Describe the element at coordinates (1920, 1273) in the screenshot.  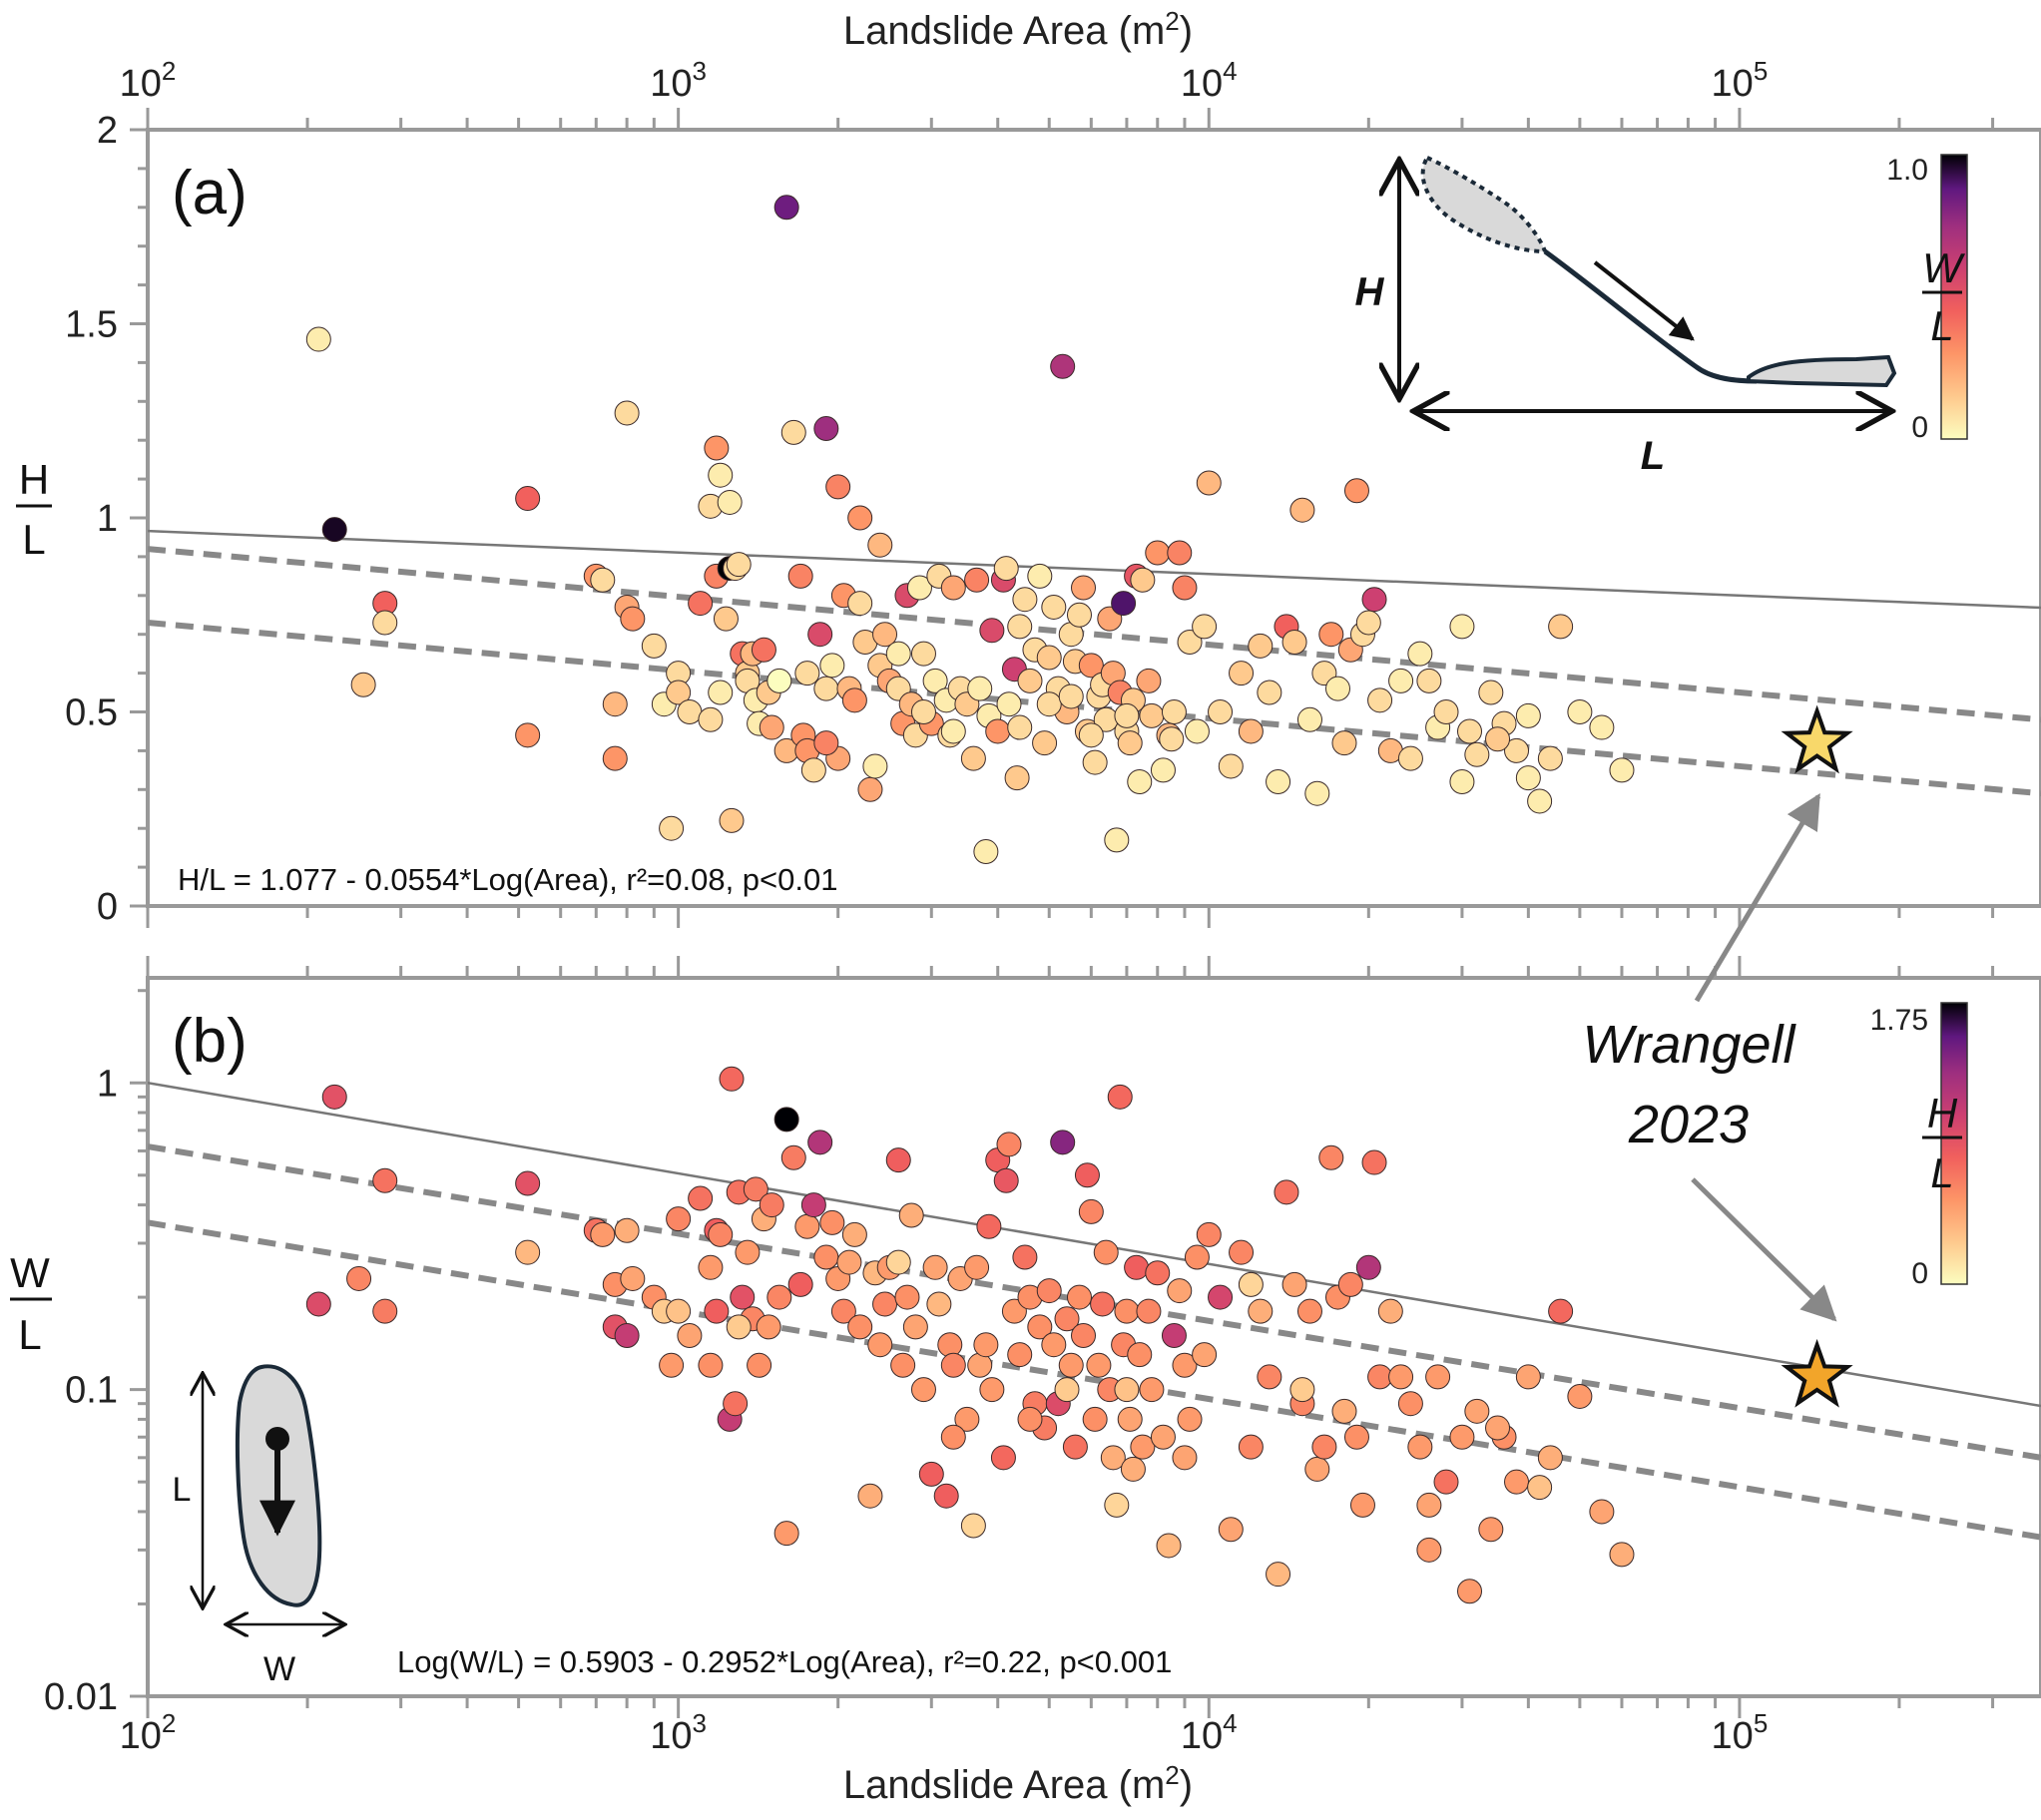
I see `colorbar-b-min: 0` at that location.